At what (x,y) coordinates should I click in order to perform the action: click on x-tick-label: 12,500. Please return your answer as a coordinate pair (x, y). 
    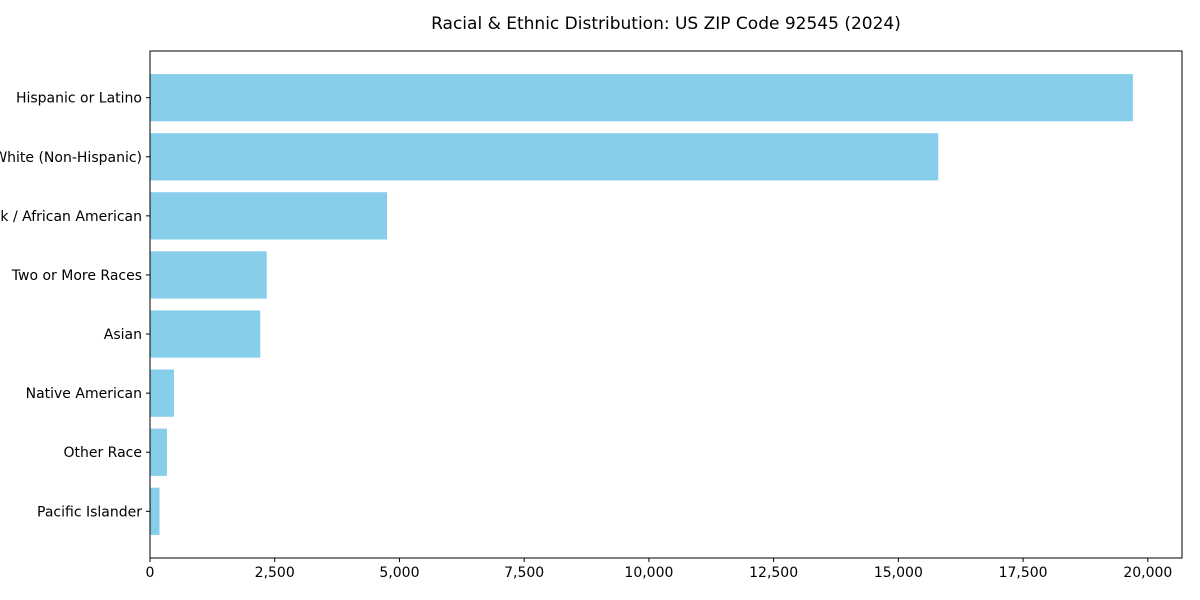
    Looking at the image, I should click on (773, 573).